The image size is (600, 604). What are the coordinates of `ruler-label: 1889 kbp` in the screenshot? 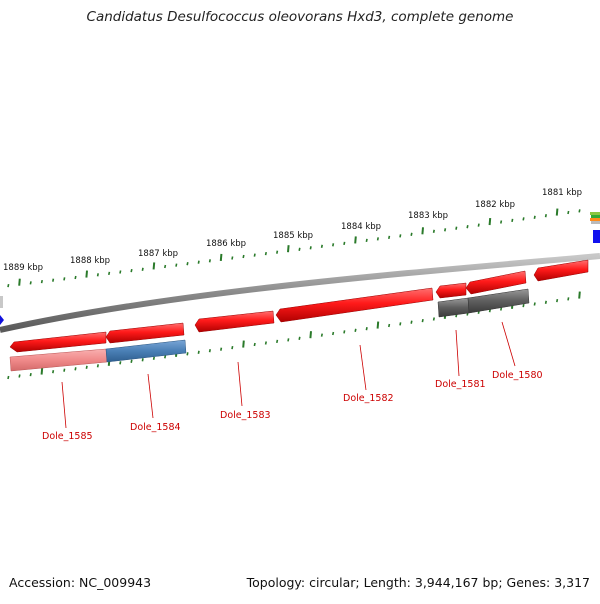 It's located at (23, 268).